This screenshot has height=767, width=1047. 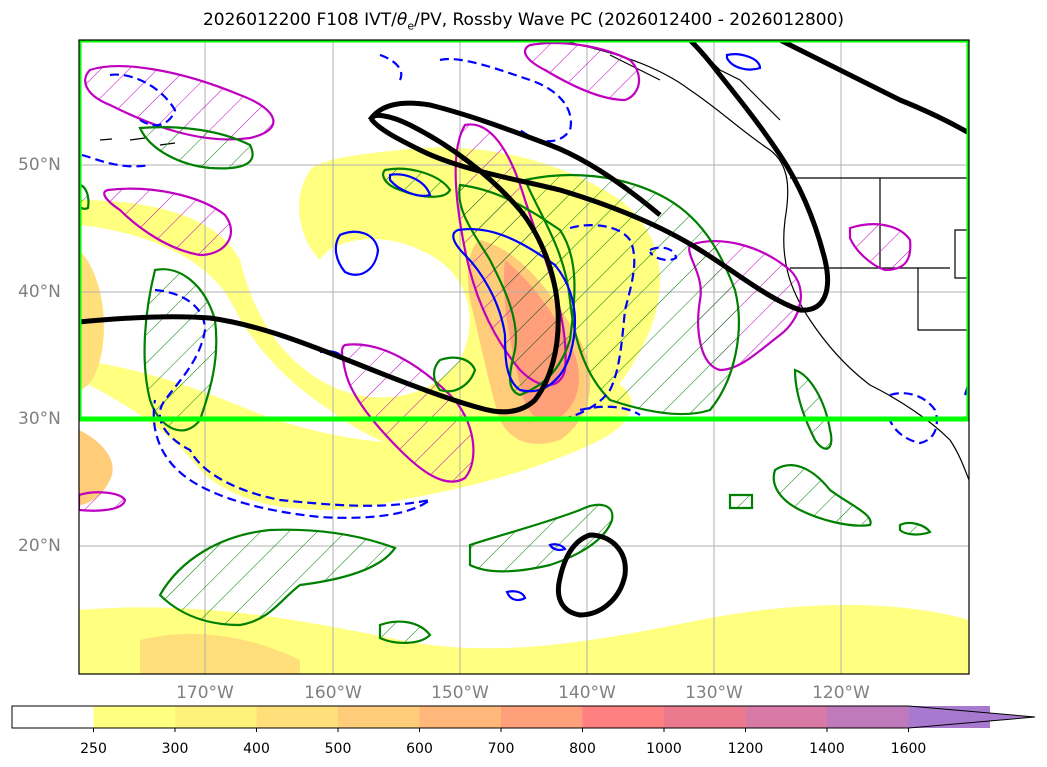 I want to click on colorbar-outline, so click(x=523, y=717).